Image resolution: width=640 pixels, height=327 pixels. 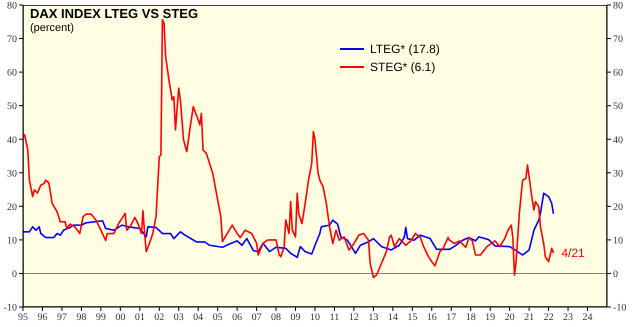 What do you see at coordinates (568, 318) in the screenshot?
I see `x-tick-label: 23` at bounding box center [568, 318].